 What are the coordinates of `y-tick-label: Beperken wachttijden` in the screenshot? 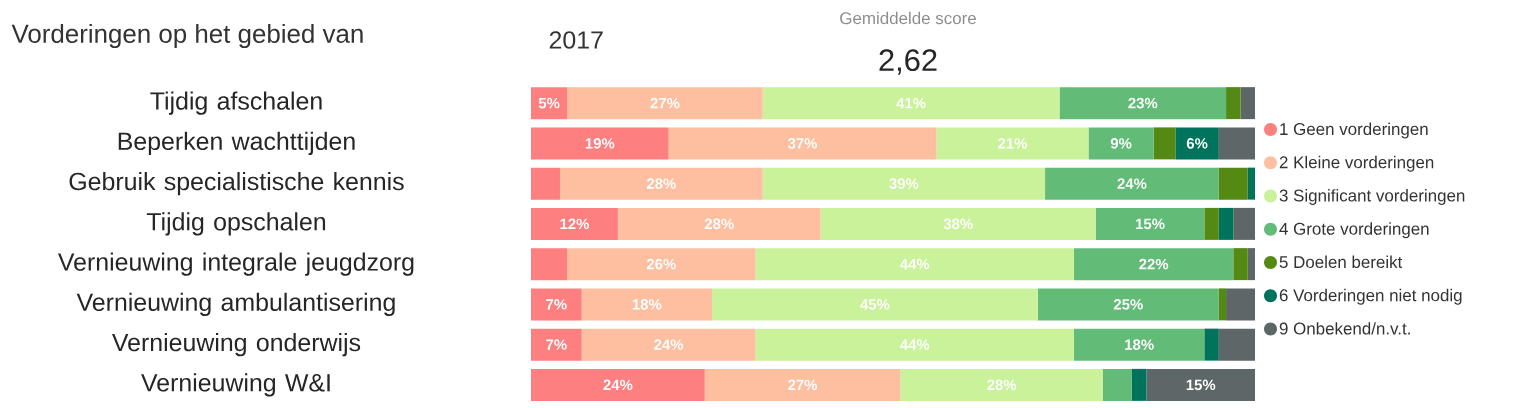 It's located at (236, 143).